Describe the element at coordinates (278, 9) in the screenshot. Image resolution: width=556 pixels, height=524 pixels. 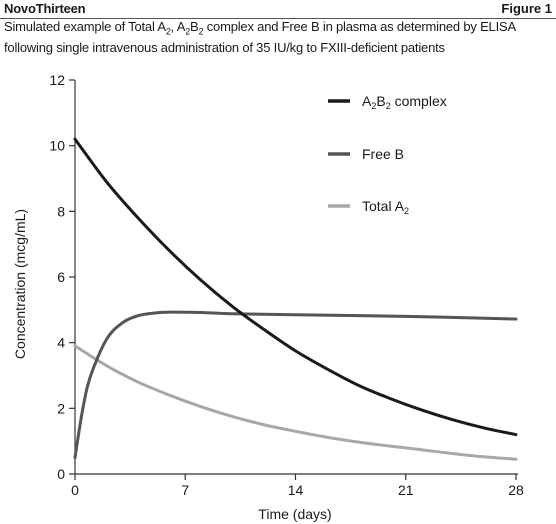
I see `figure-header: NovoThirteen Figure 1` at that location.